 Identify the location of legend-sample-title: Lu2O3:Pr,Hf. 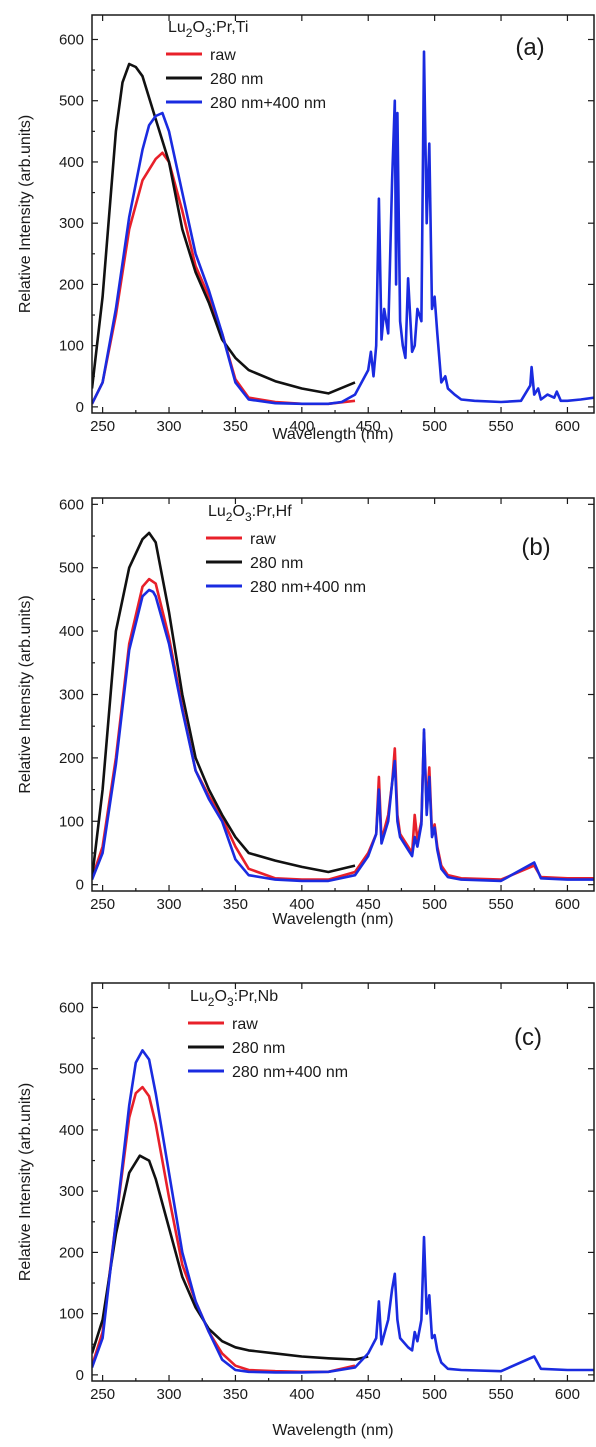
(250, 513).